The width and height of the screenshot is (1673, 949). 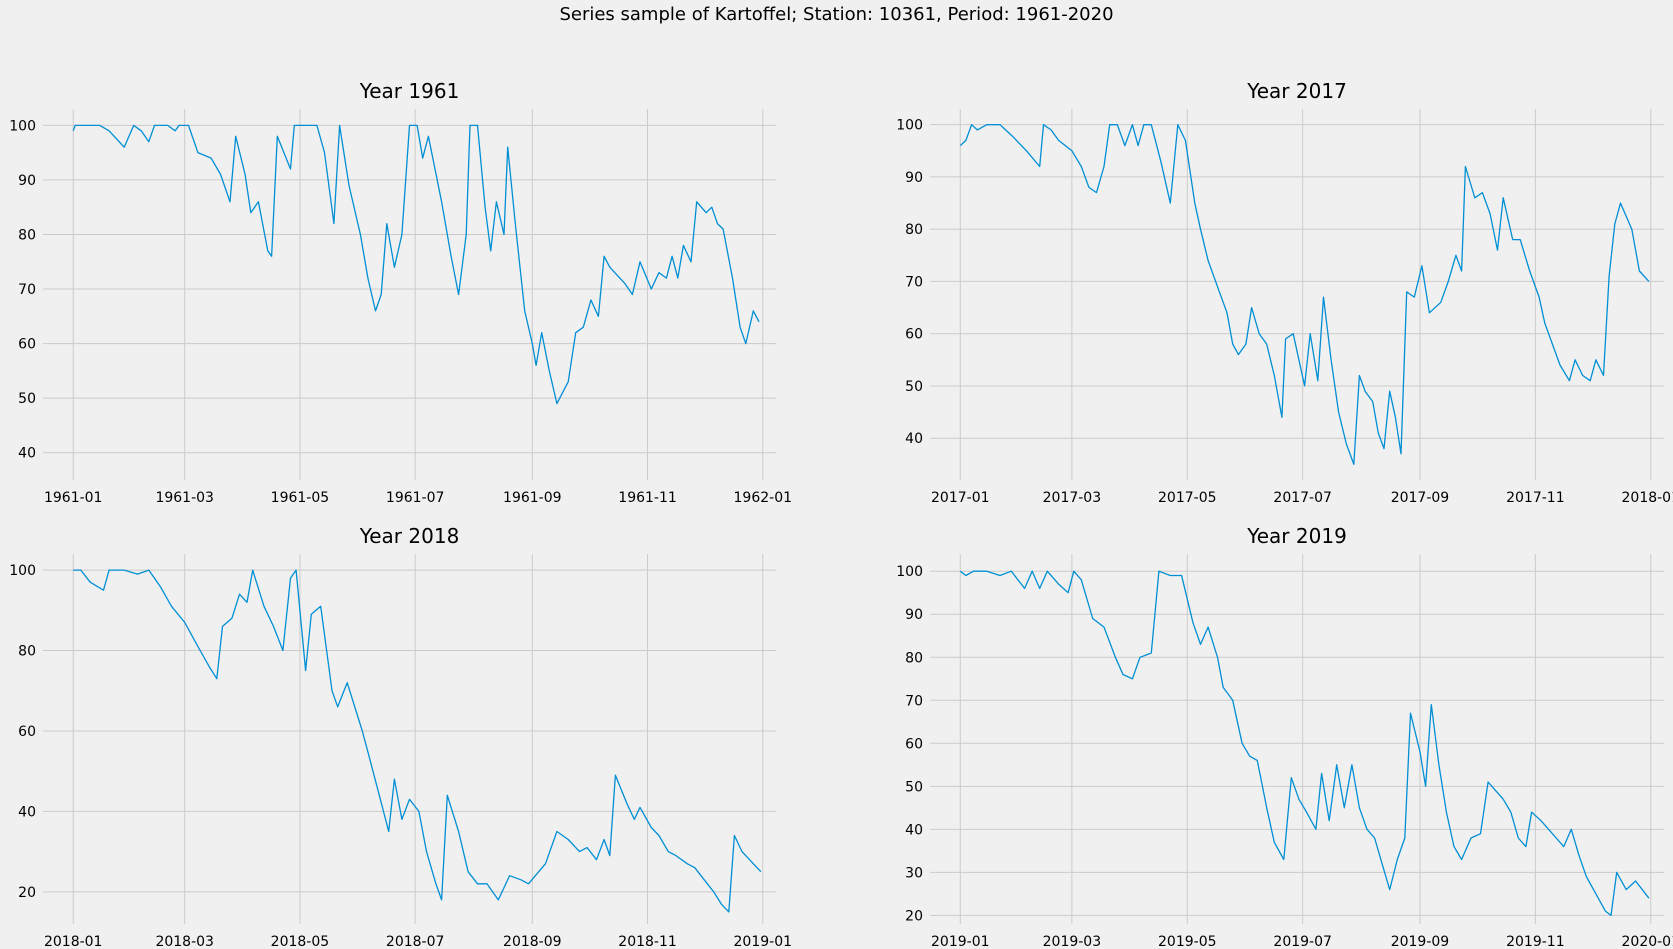 I want to click on x-tick-label: 2019-09, so click(x=1420, y=941).